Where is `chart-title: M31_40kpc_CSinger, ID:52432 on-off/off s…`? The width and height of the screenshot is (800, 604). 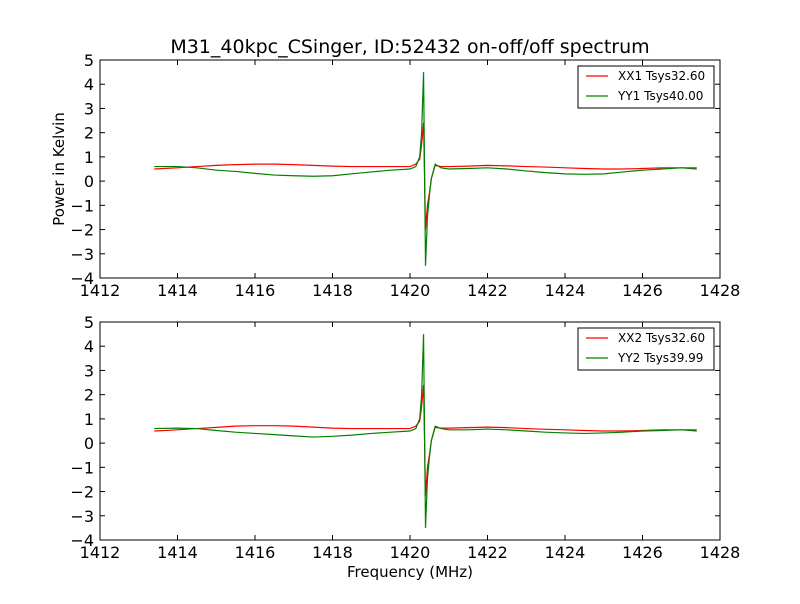 chart-title: M31_40kpc_CSinger, ID:52432 on-off/off s… is located at coordinates (409, 47).